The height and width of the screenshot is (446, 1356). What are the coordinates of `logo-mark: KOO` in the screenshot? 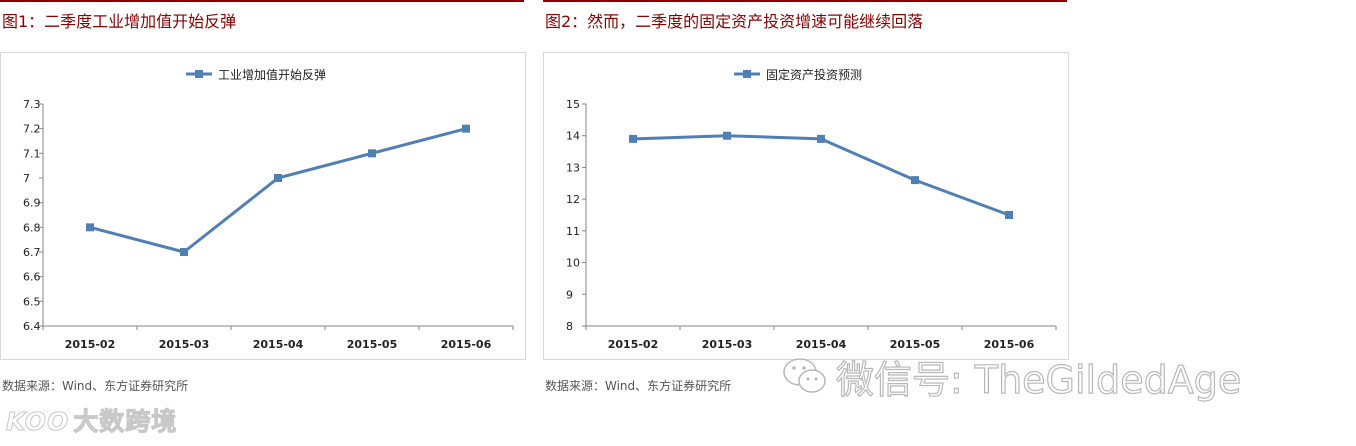 It's located at (37, 422).